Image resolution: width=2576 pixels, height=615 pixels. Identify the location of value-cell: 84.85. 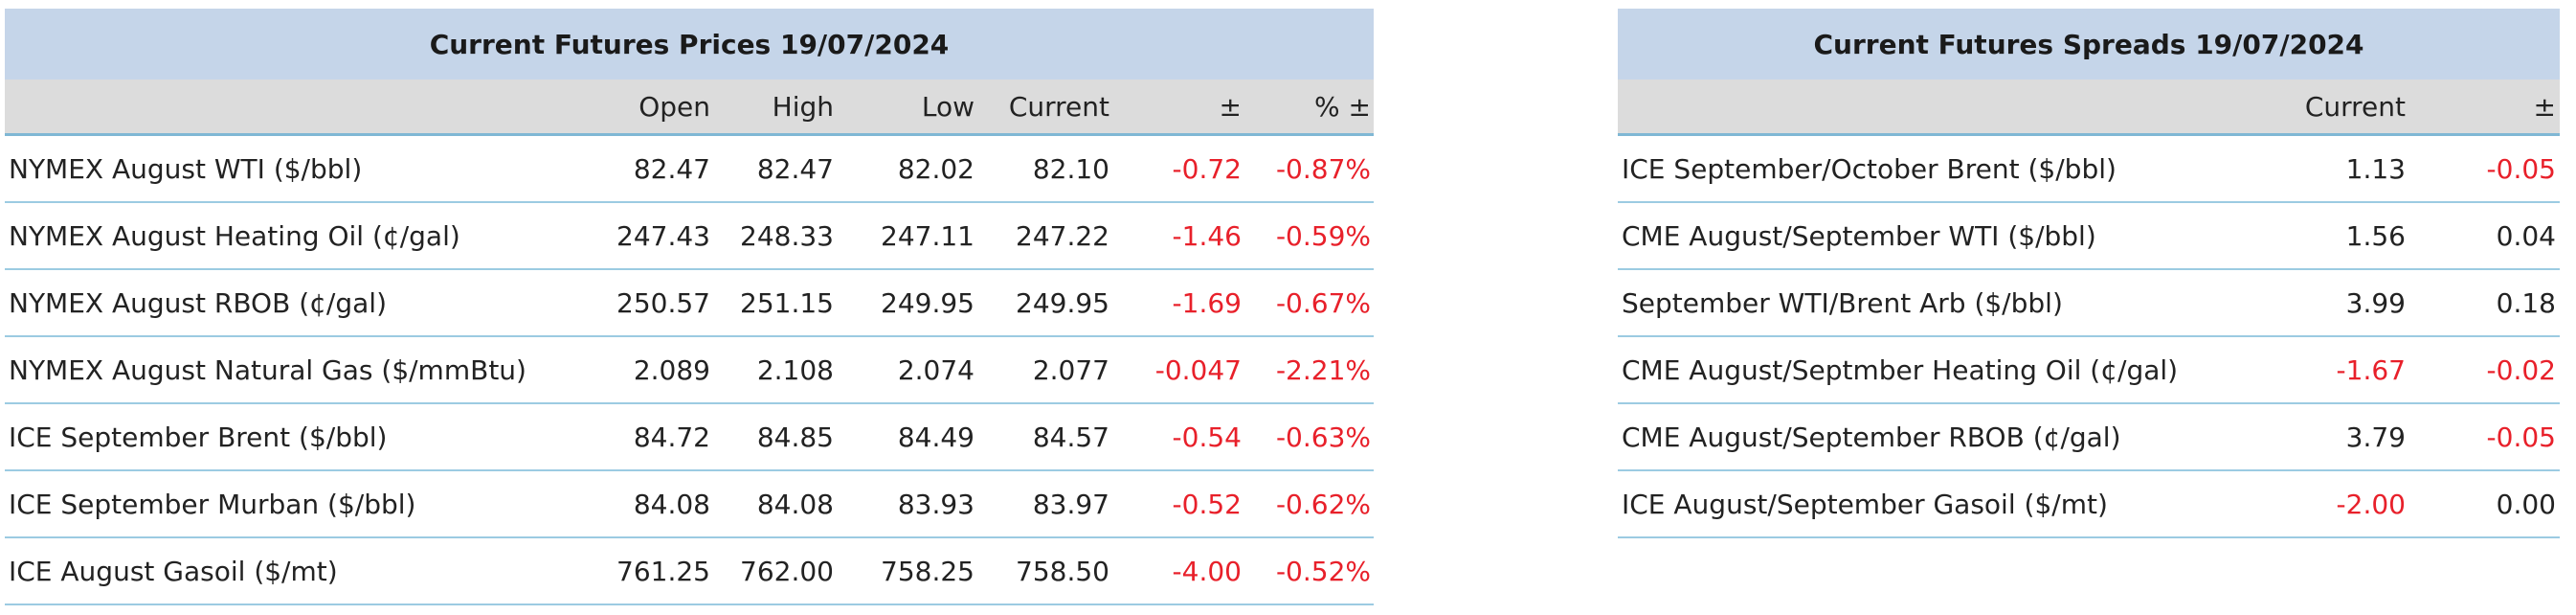
(795, 437).